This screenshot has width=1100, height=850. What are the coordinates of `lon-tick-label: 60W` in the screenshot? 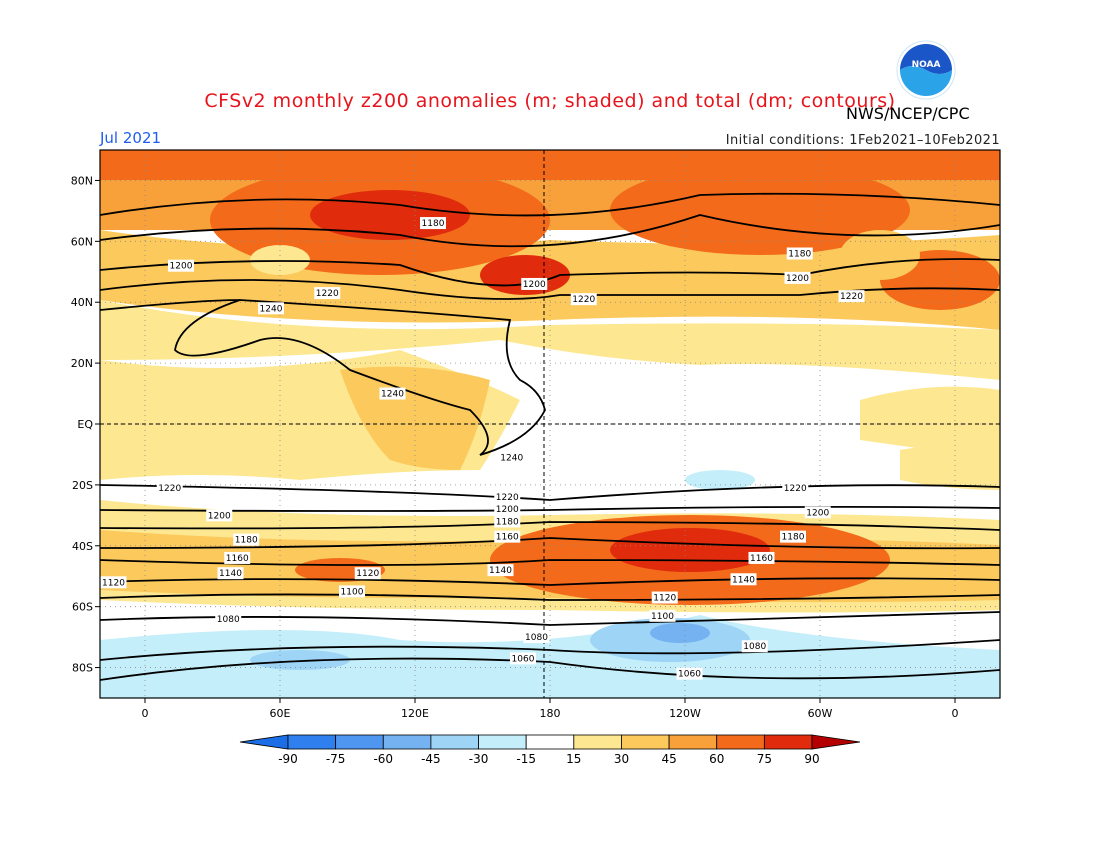 It's located at (820, 713).